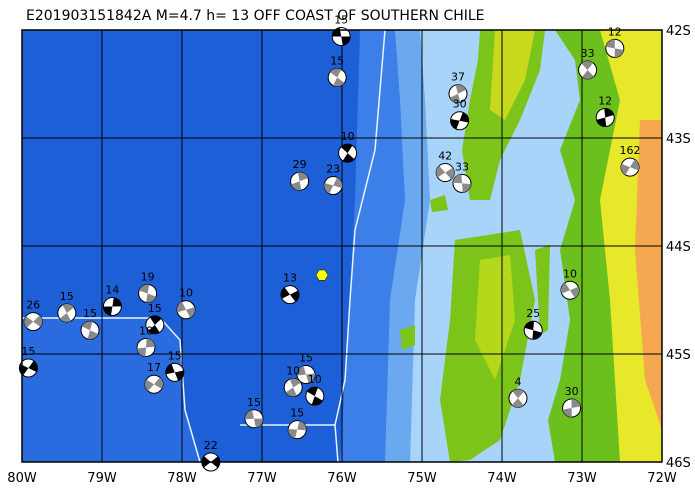 Image resolution: width=695 pixels, height=496 pixels. What do you see at coordinates (678, 247) in the screenshot?
I see `y-tick-label: 44S` at bounding box center [678, 247].